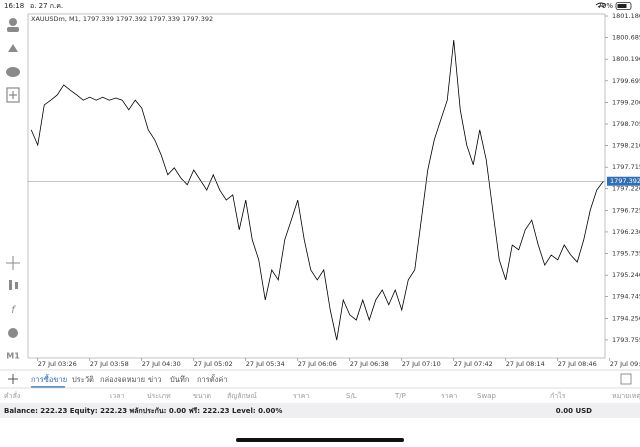 This screenshot has width=640, height=447. What do you see at coordinates (57, 364) in the screenshot?
I see `x-tick-label: 27 Jul 03:26` at bounding box center [57, 364].